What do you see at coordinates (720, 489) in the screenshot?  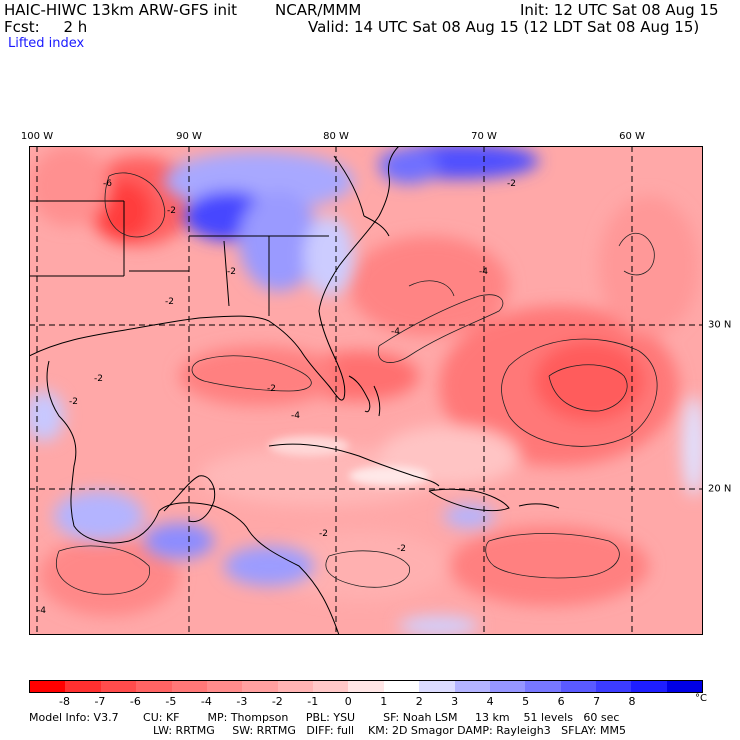 I see `lat-label-20n: 20 N` at bounding box center [720, 489].